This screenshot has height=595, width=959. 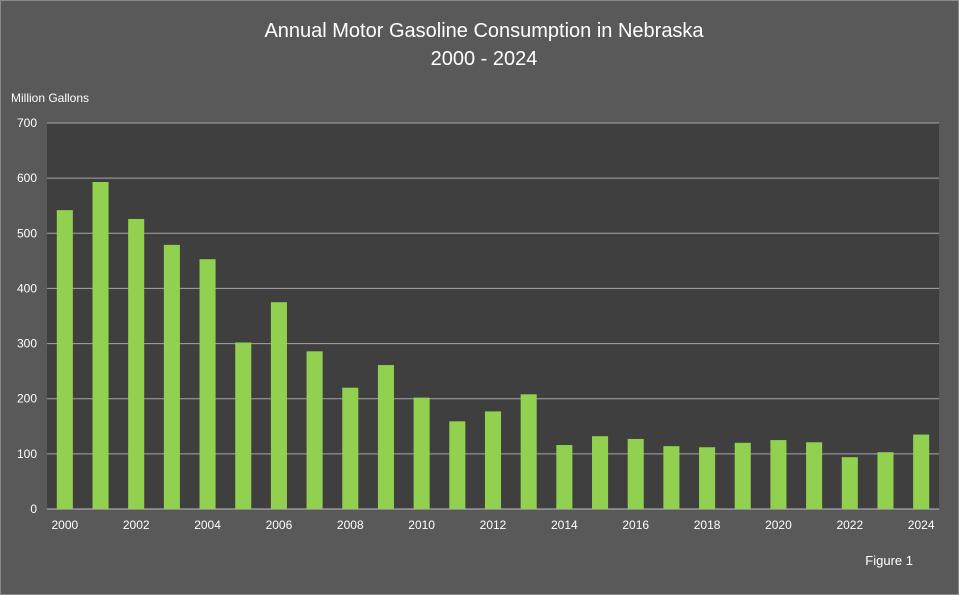 I want to click on x-tick-label: 2024, so click(x=921, y=525).